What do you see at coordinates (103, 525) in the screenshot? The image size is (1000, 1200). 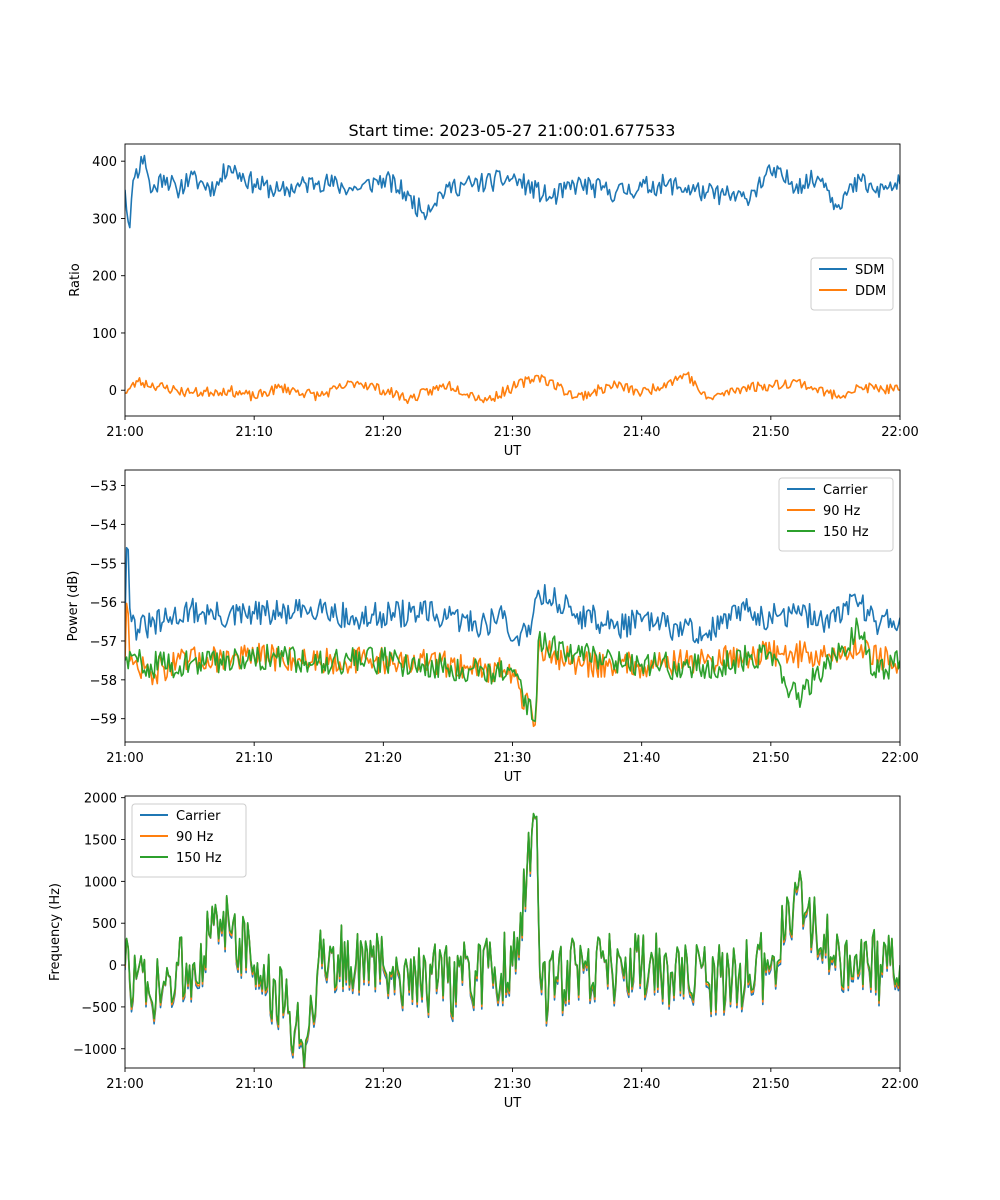 I see `y-tick-label: −54` at bounding box center [103, 525].